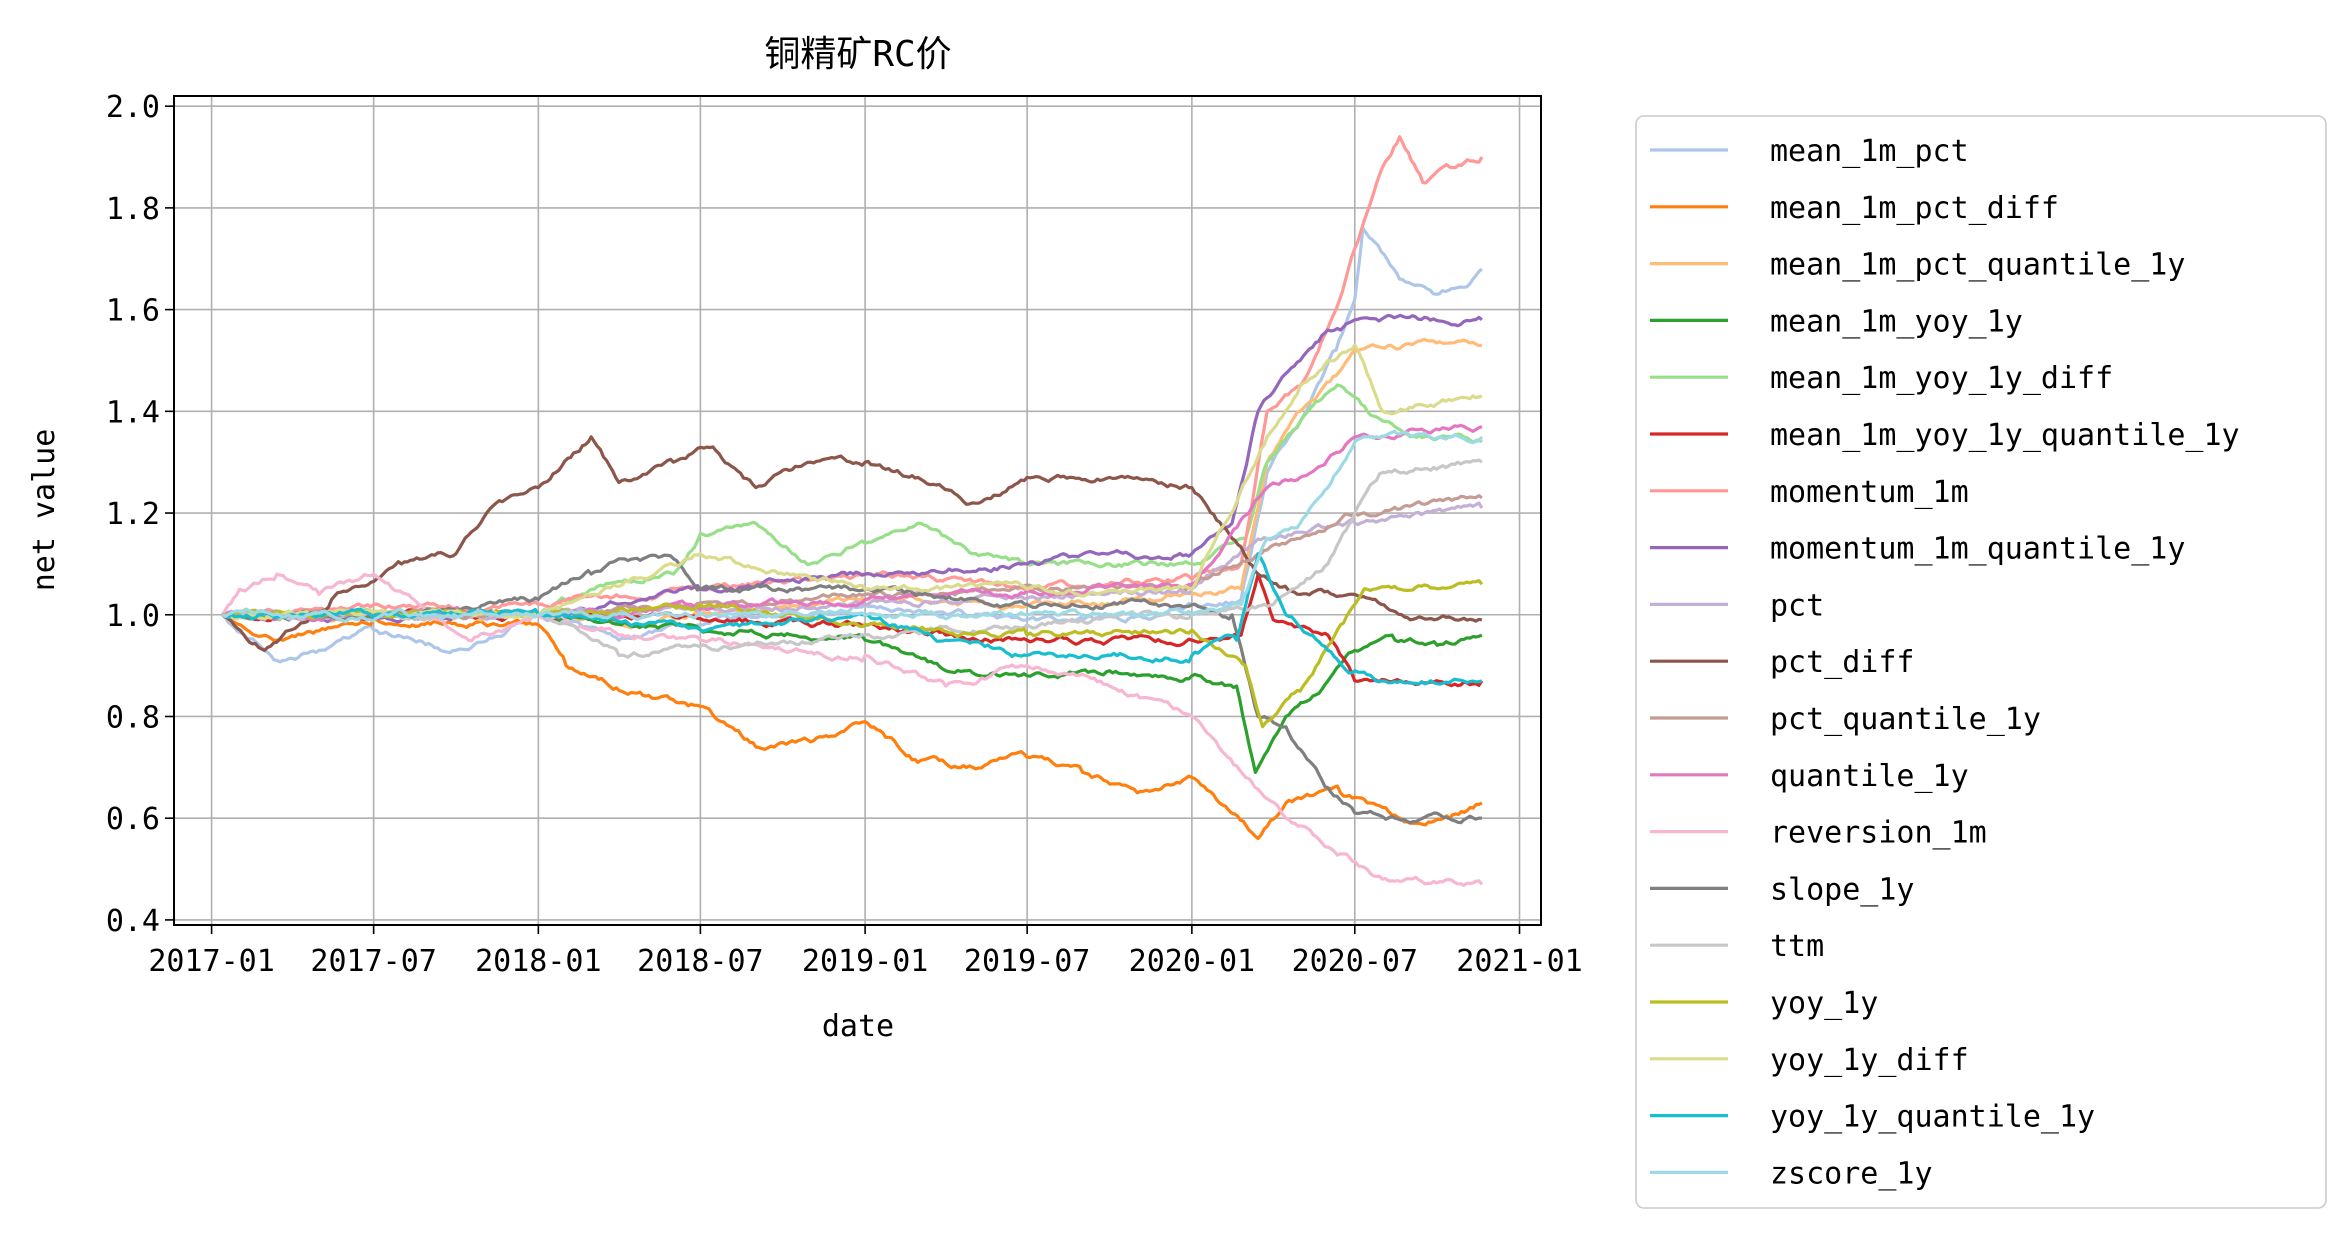  Describe the element at coordinates (133, 311) in the screenshot. I see `y-tick-label: 1.6` at that location.